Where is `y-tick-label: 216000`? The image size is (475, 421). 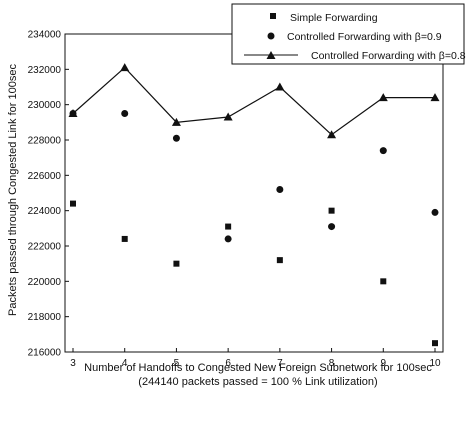 y-tick-label: 216000 is located at coordinates (45, 353).